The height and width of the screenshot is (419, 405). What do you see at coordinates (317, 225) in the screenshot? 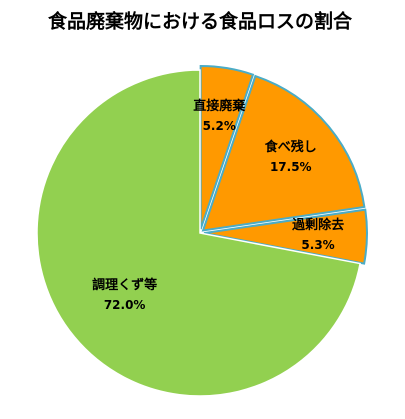
I see `slice-label: 過剰除去` at bounding box center [317, 225].